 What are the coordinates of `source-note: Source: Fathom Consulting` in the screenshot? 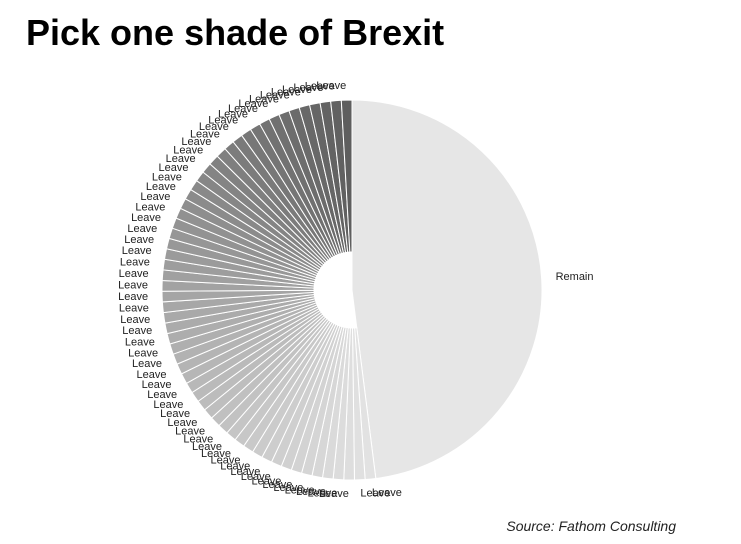 It's located at (591, 526).